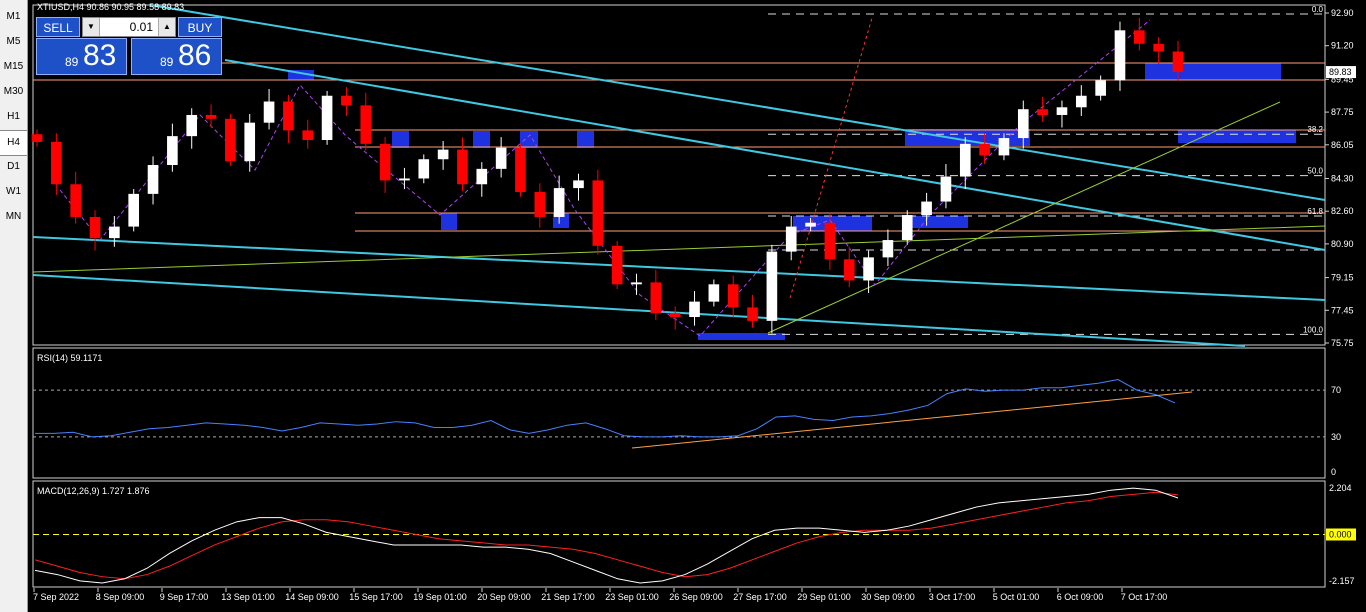  I want to click on current-price-marker, so click(1341, 72).